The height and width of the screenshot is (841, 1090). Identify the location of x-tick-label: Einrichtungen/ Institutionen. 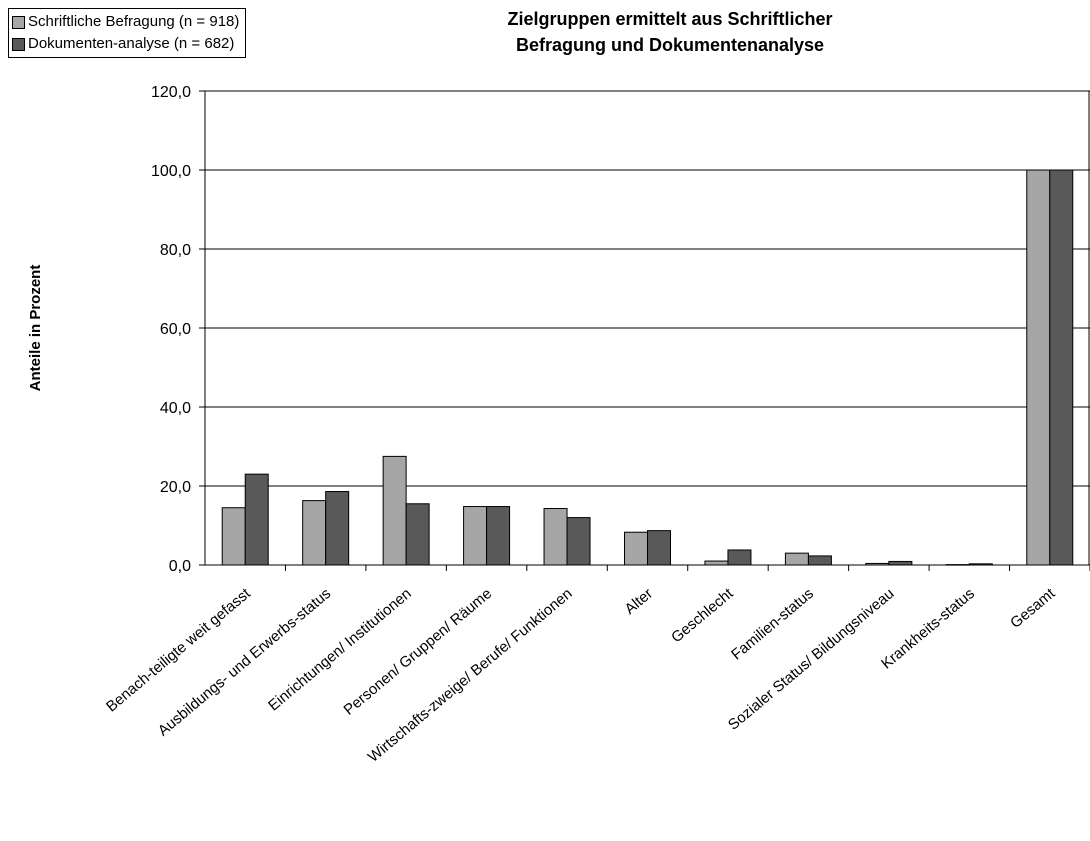
(340, 649).